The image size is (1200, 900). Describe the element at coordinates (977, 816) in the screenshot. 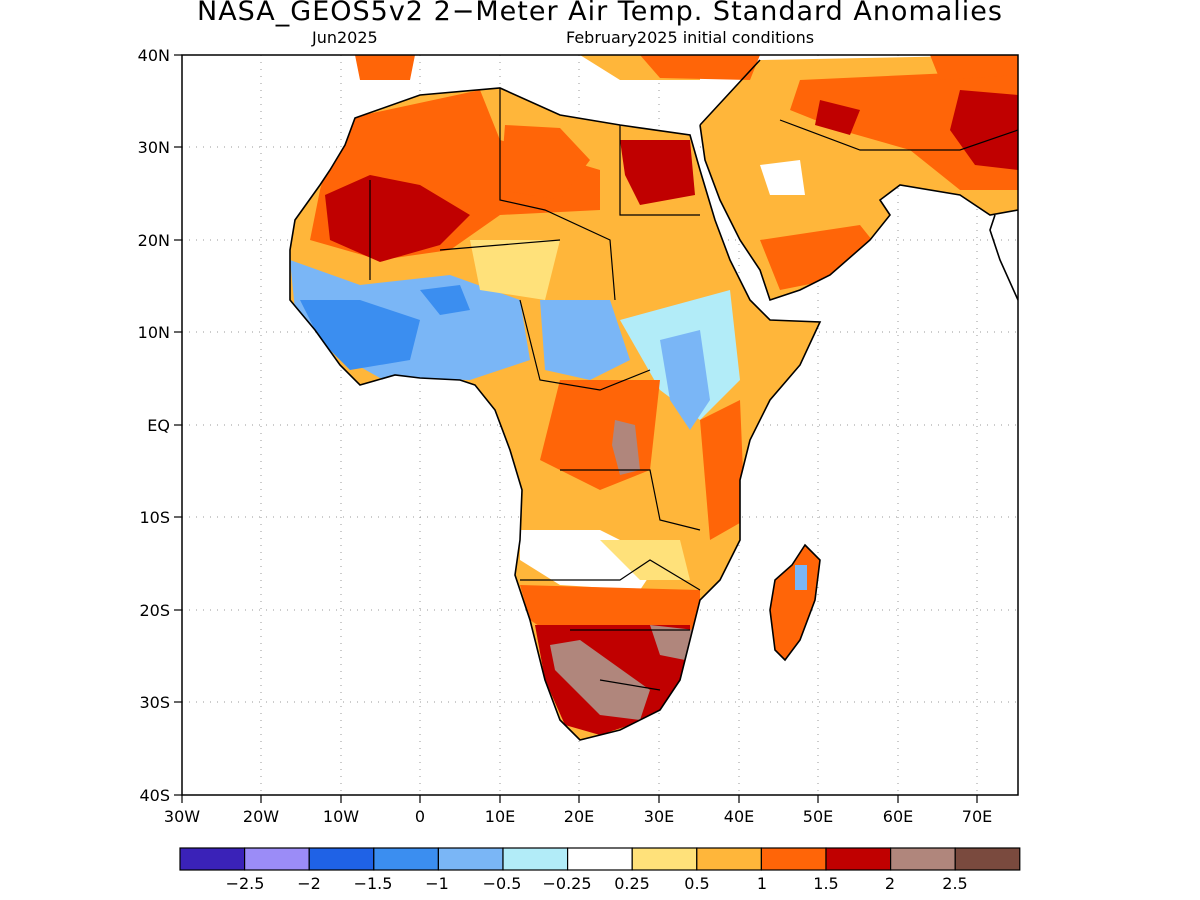

I see `lon-tick-label: 70E` at that location.